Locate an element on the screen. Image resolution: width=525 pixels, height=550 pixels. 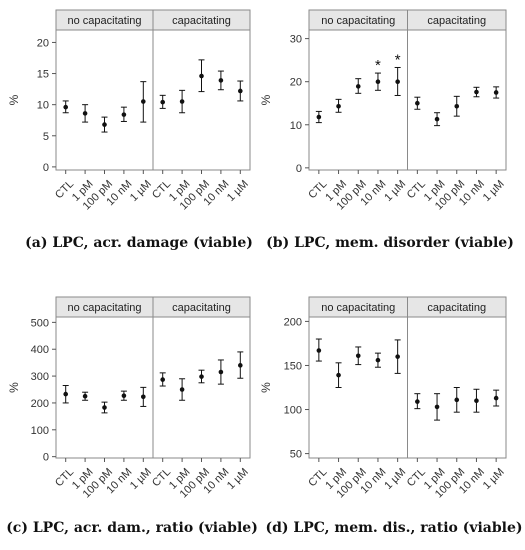
y-tick-label: 50 is located at coordinates (296, 455).